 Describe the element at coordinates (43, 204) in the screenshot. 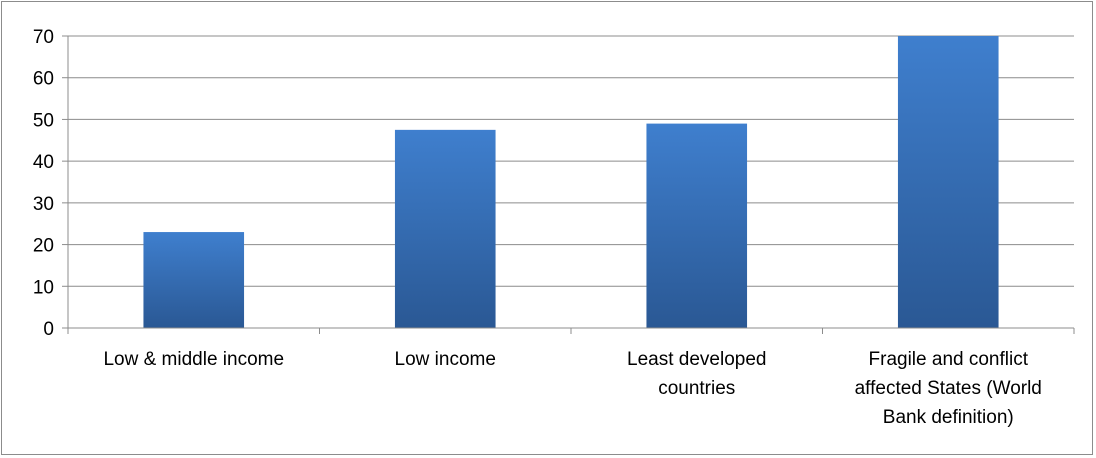

I see `y-tick-label: 30` at that location.